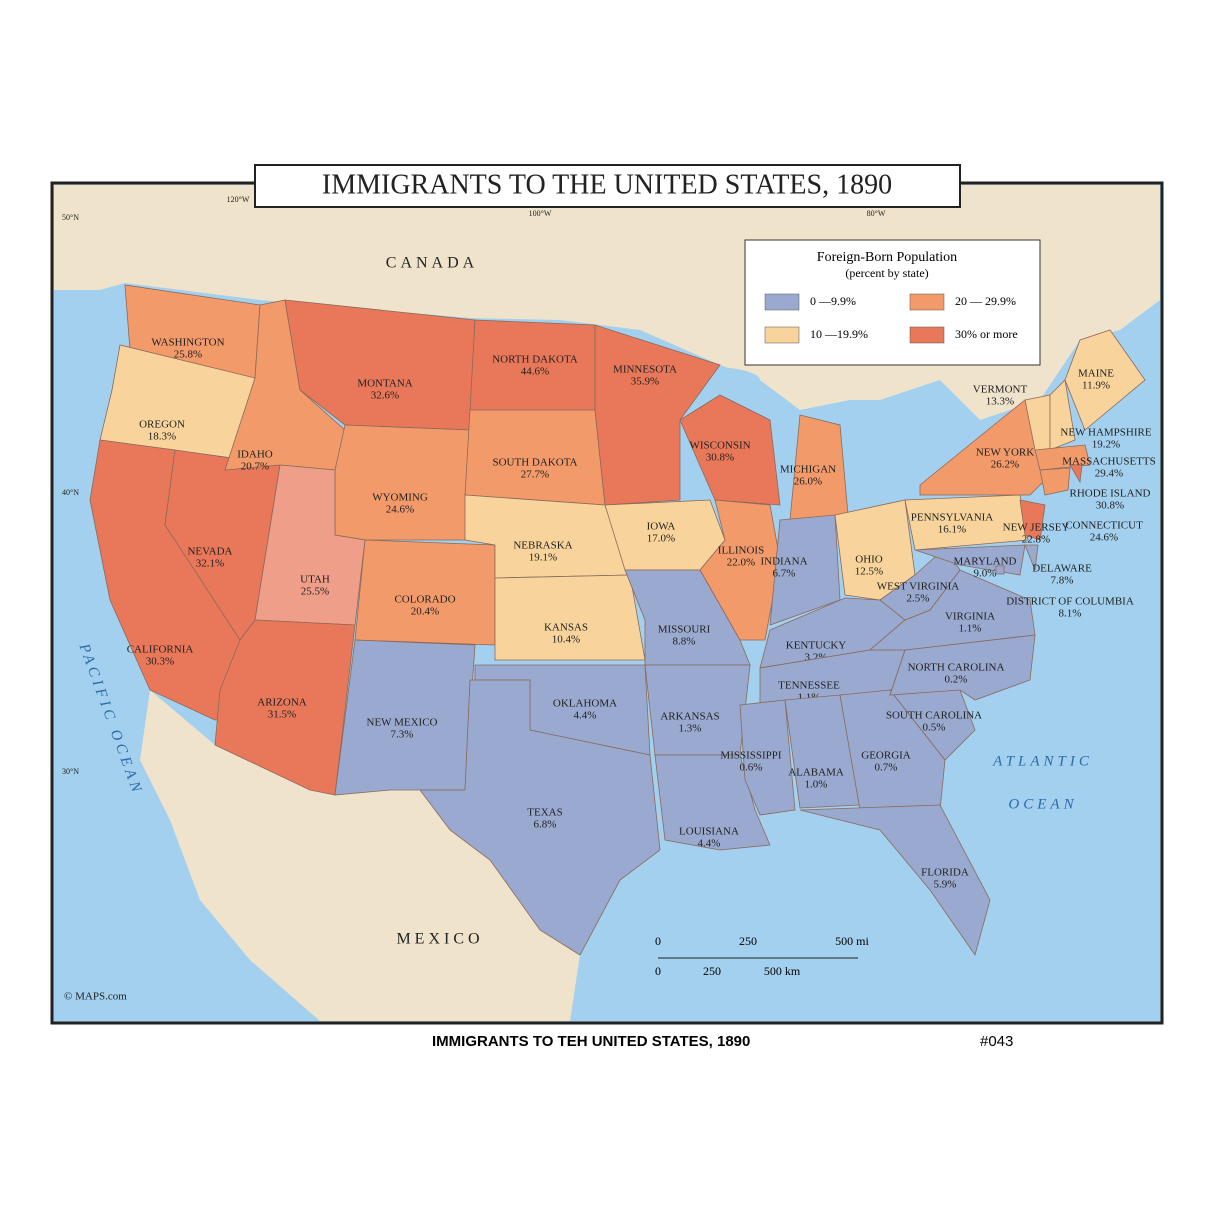  What do you see at coordinates (852, 941) in the screenshot?
I see `scale-label: 500 mi` at bounding box center [852, 941].